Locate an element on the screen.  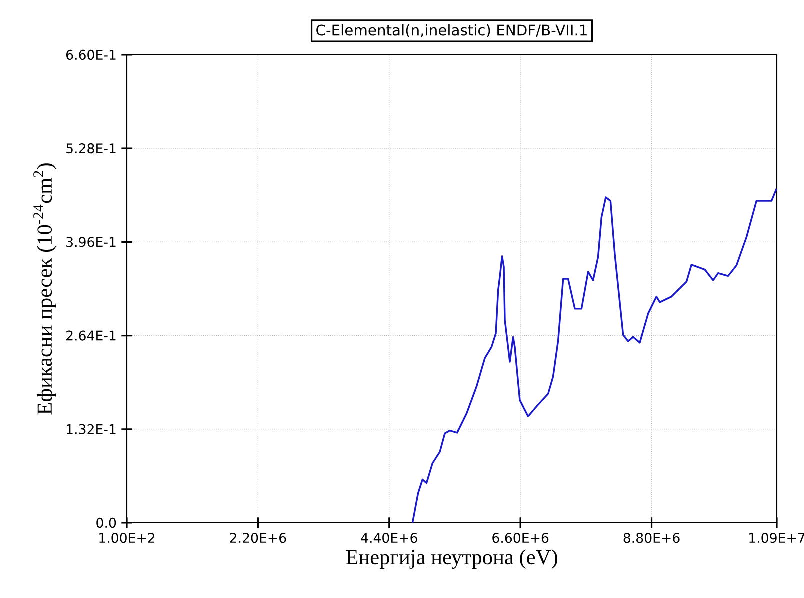
y-tick-label: 6.60E-1 is located at coordinates (91, 55).